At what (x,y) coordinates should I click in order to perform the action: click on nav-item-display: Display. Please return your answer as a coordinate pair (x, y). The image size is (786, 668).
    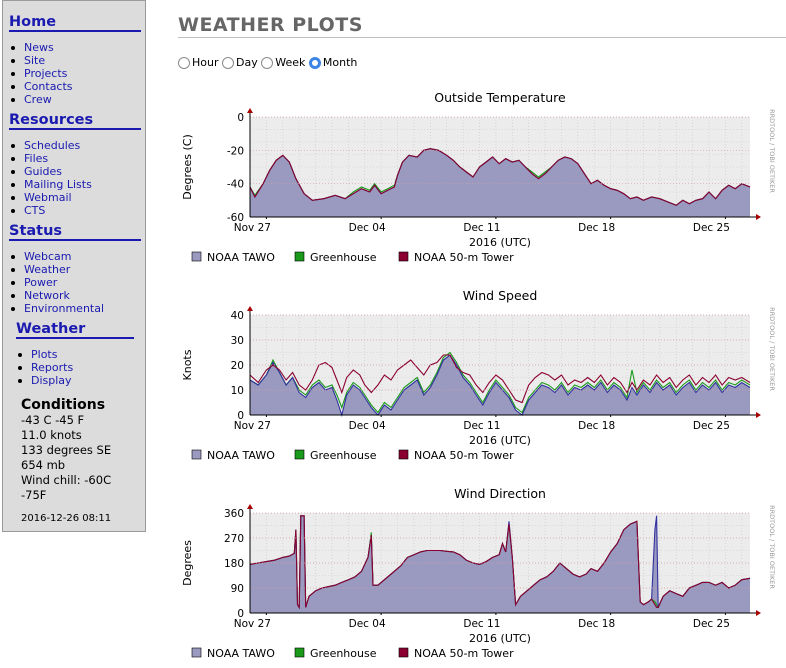
    Looking at the image, I should click on (45, 380).